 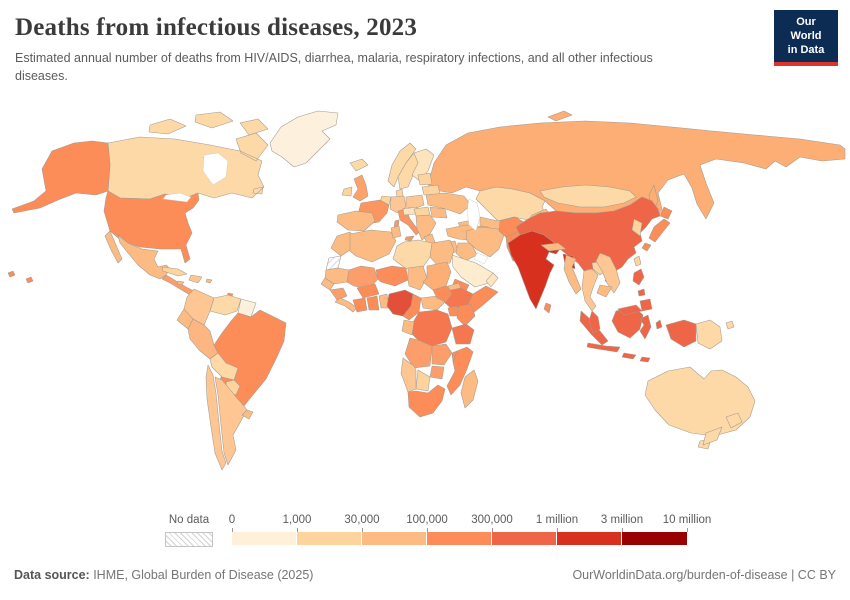 I want to click on legend-no-data: No data, so click(x=189, y=530).